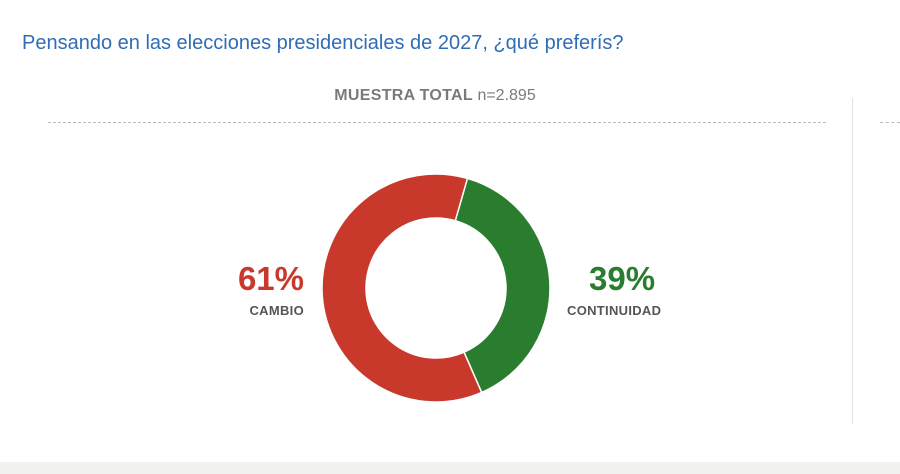 The height and width of the screenshot is (474, 900). I want to click on donut-chart, so click(436, 288).